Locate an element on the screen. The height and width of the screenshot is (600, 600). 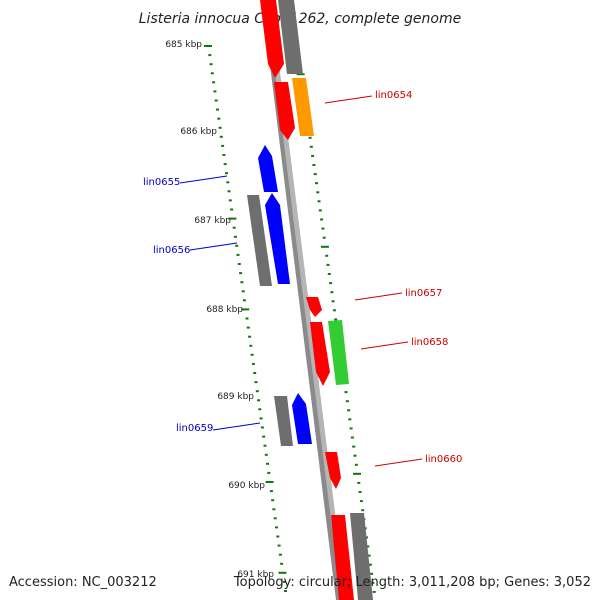
gene-label-lin0657: lin0657 is located at coordinates (423, 293).